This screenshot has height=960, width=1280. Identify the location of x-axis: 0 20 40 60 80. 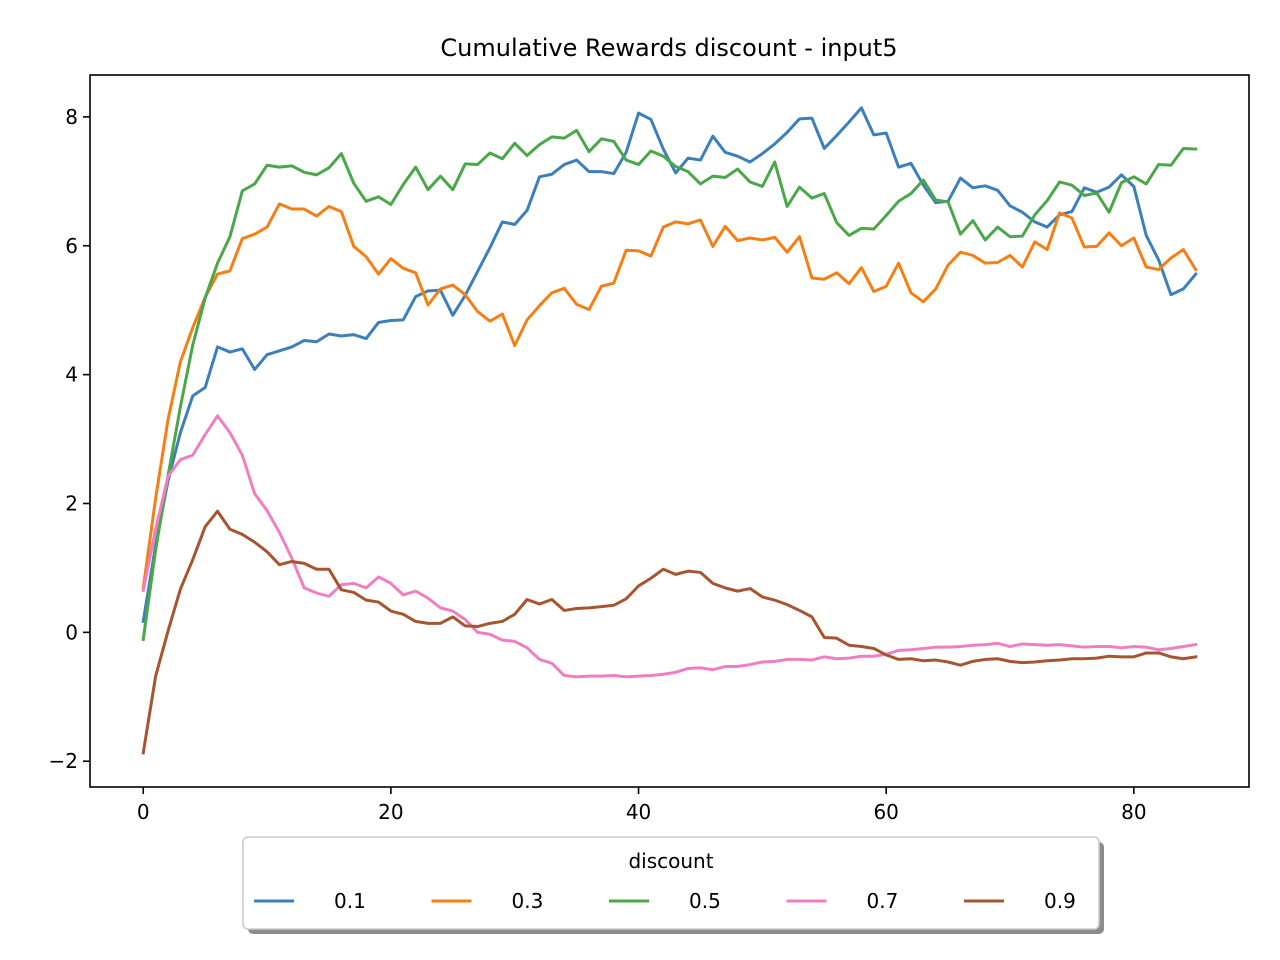
(642, 805).